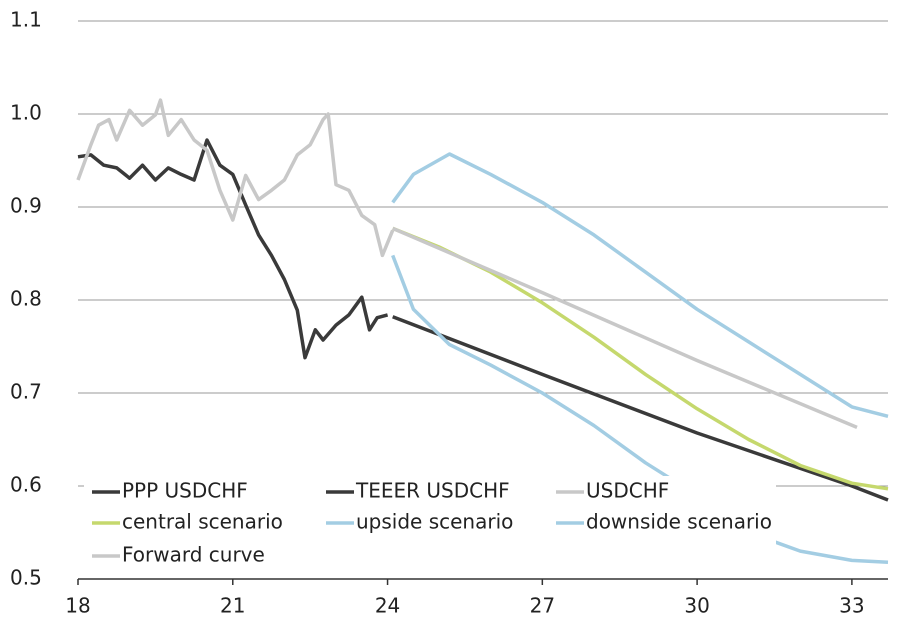 The width and height of the screenshot is (899, 624). What do you see at coordinates (679, 522) in the screenshot?
I see `legend-label: downside scenario` at bounding box center [679, 522].